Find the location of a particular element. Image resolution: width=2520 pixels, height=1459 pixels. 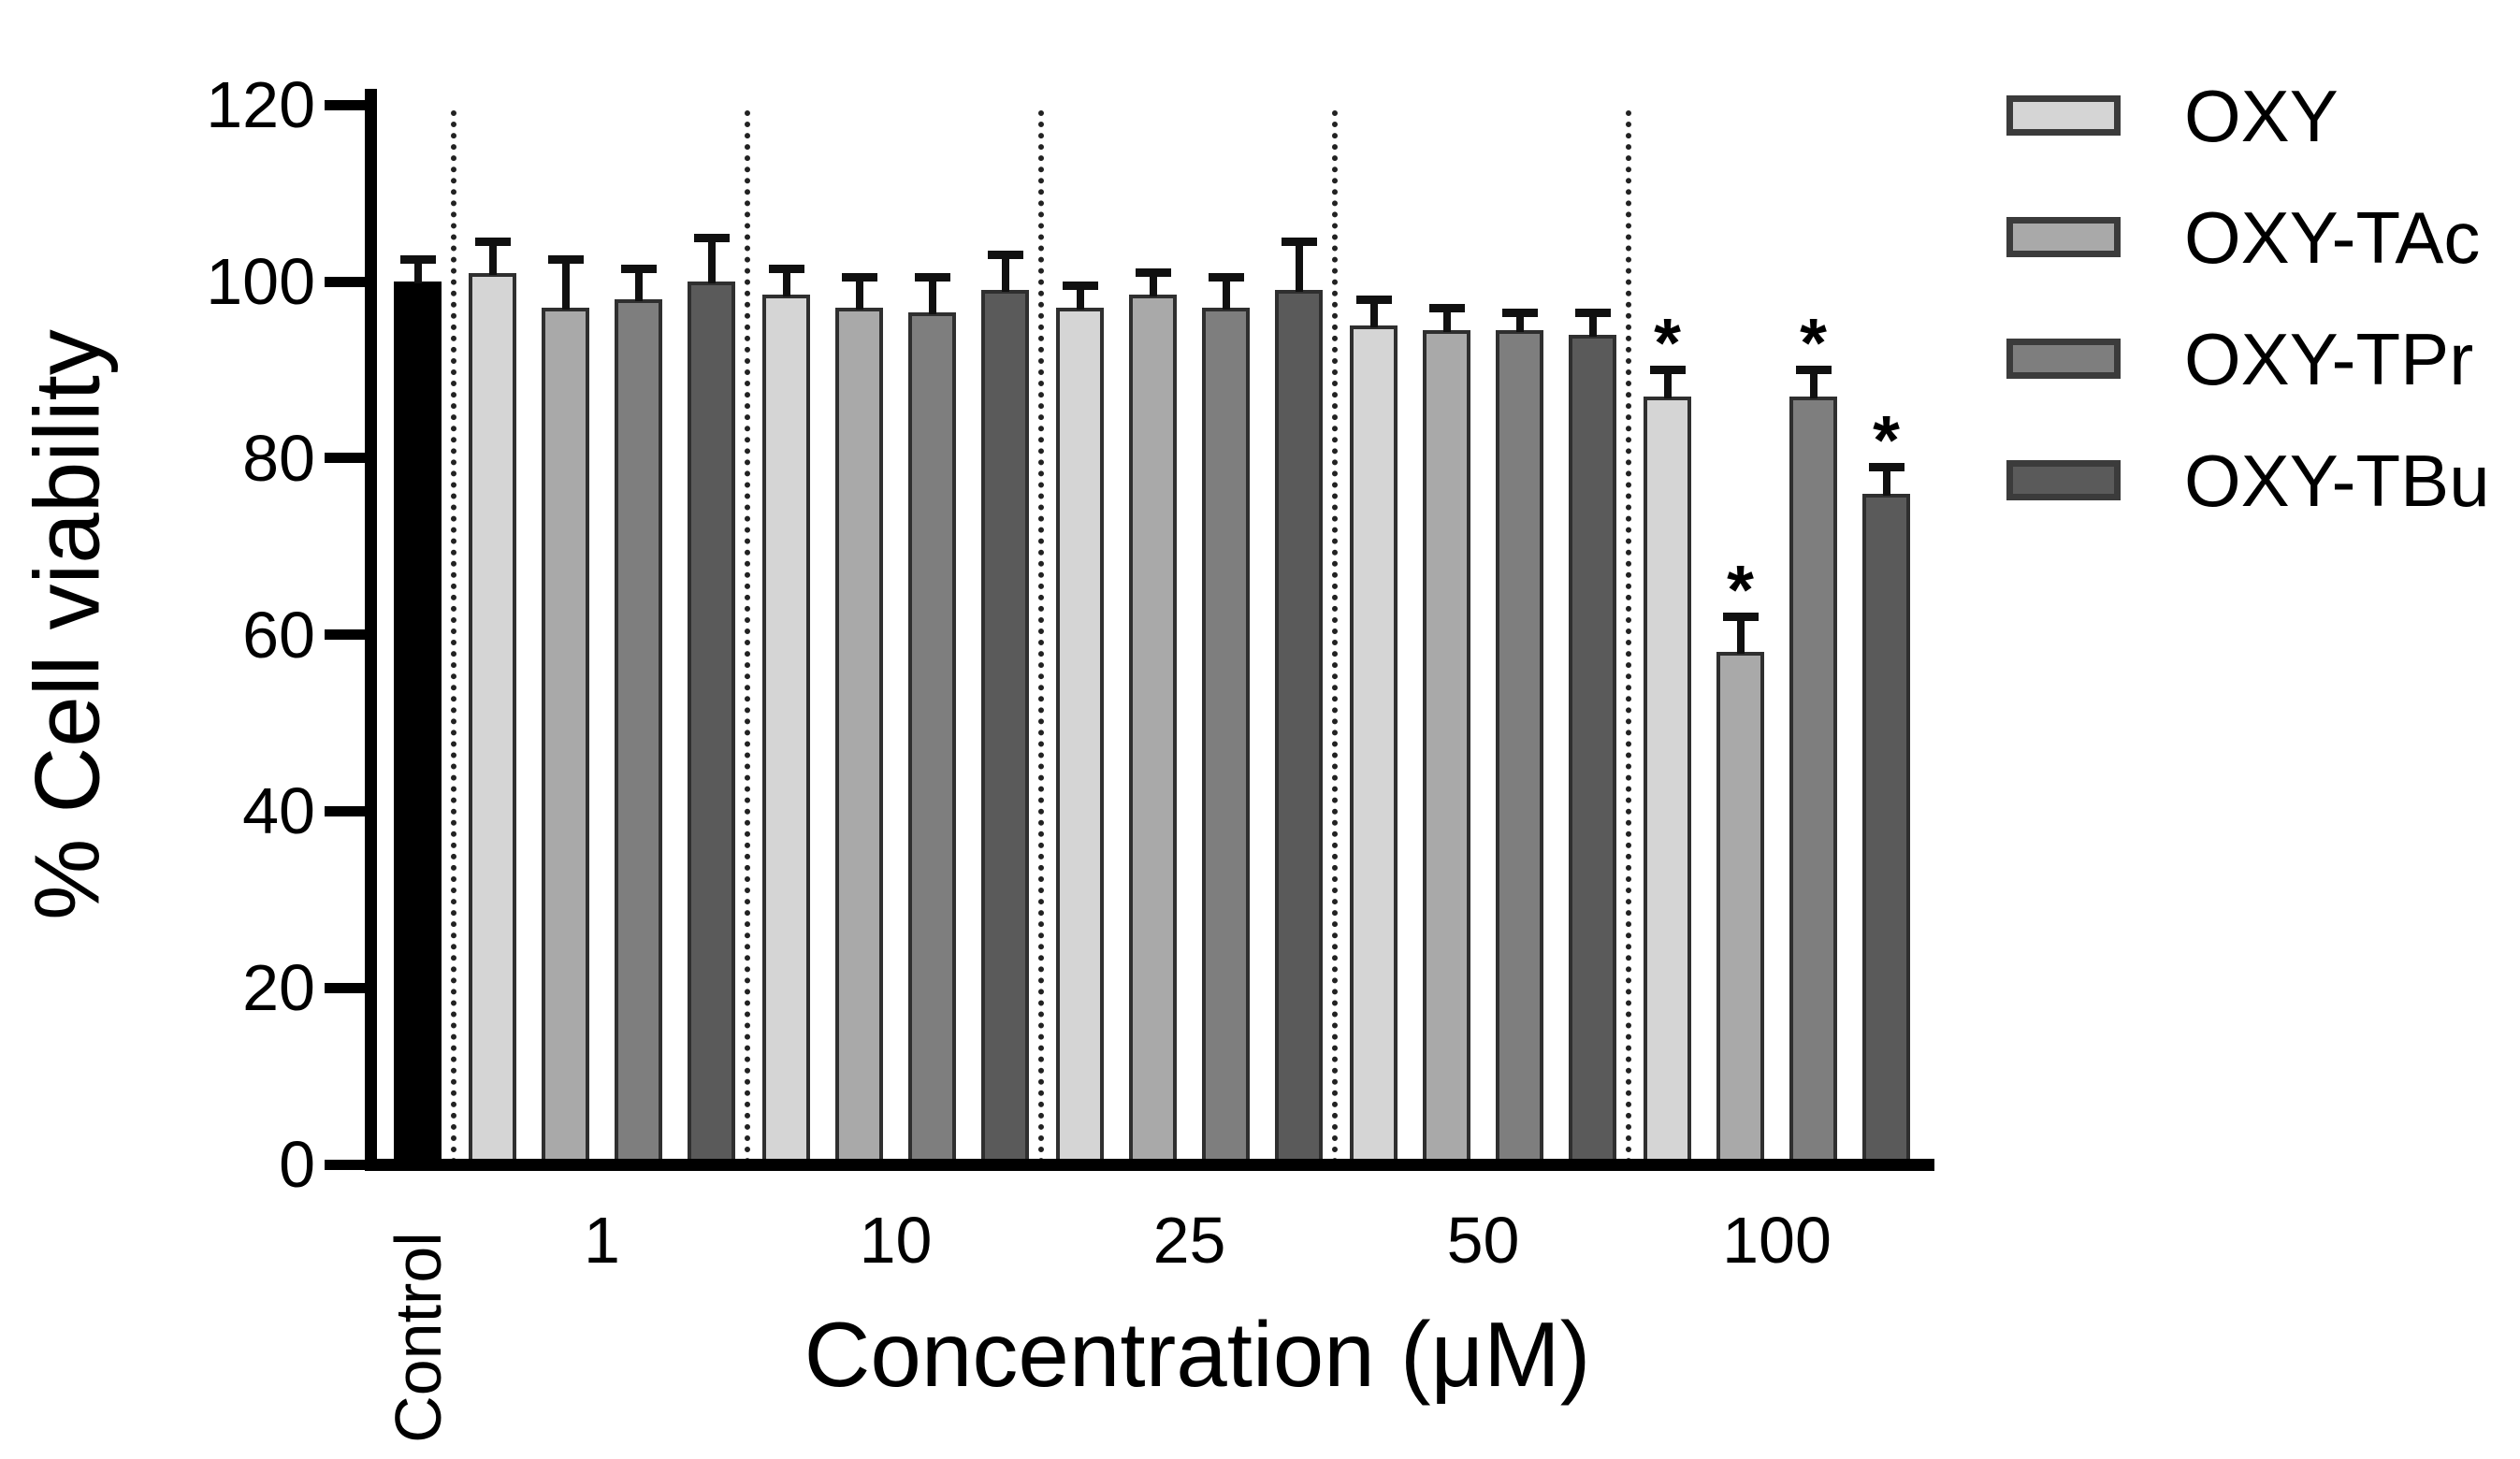

x-group-label-10: 10 is located at coordinates (896, 1240).